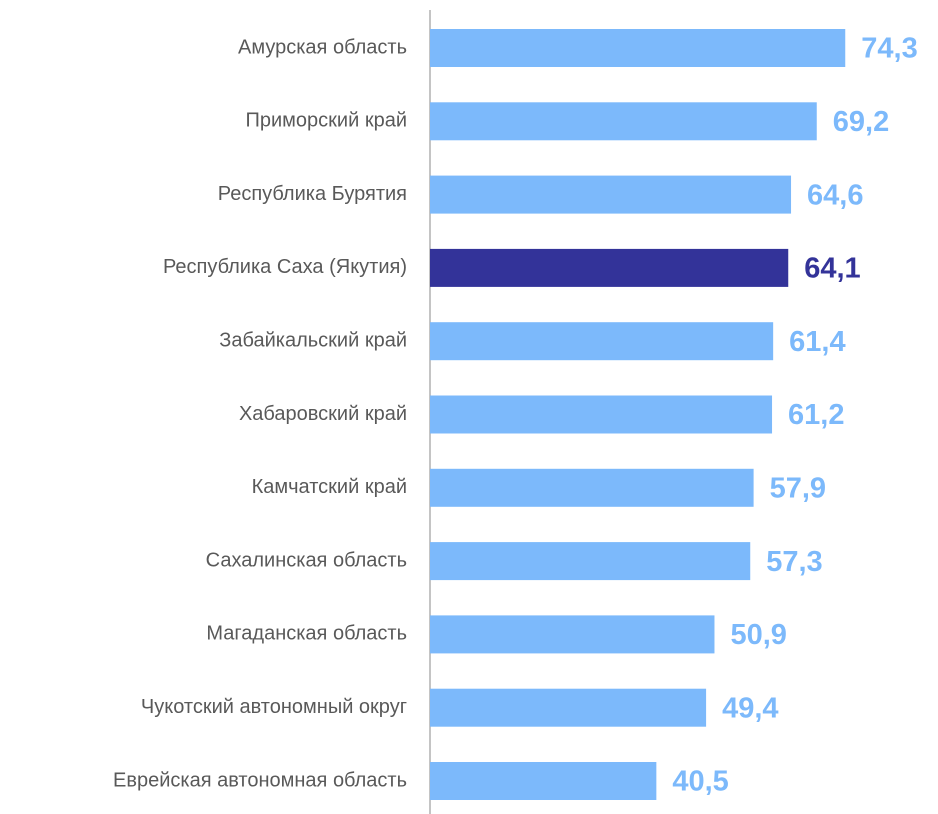 The width and height of the screenshot is (938, 814). I want to click on category-label: Еврейская автономная область, so click(260, 780).